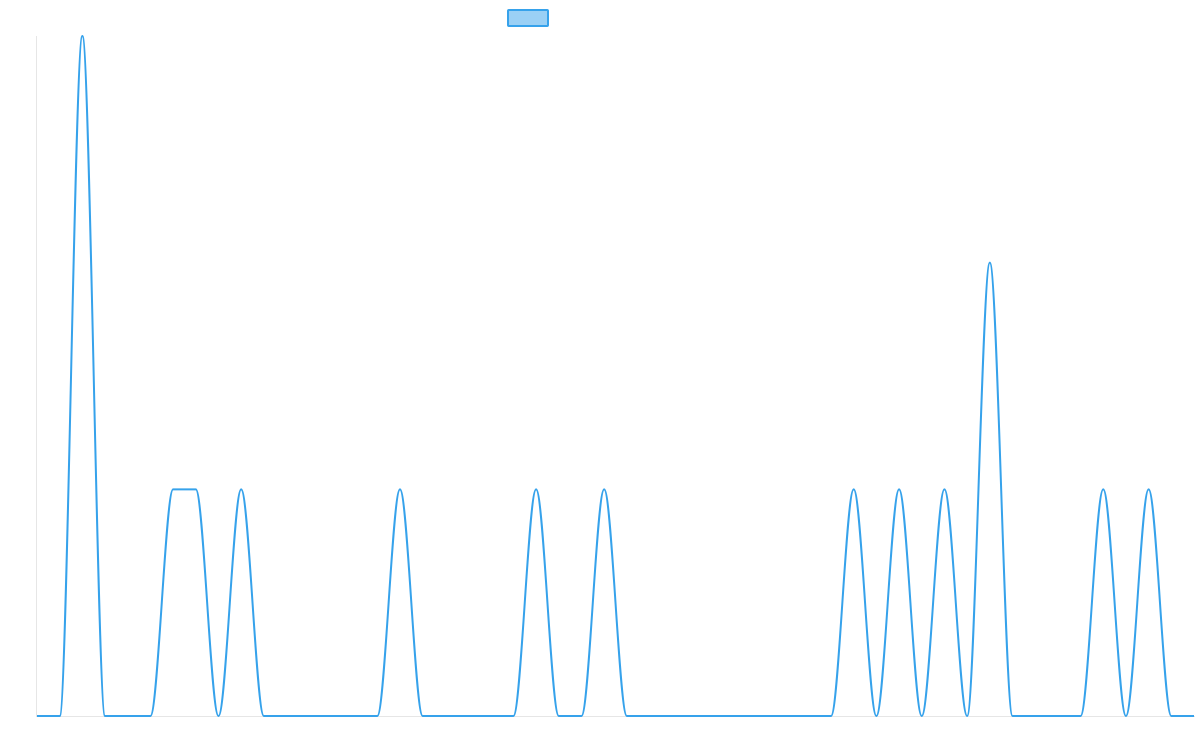 The image size is (1200, 750). I want to click on legend, so click(528, 18).